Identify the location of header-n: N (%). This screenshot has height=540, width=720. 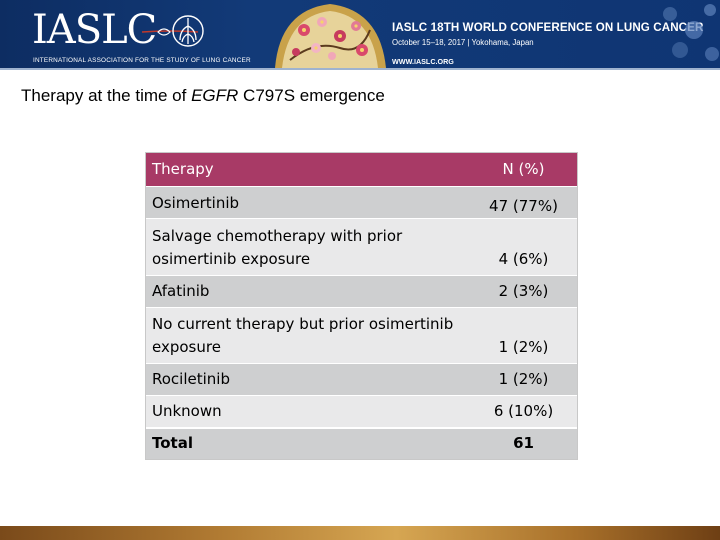
(523, 169).